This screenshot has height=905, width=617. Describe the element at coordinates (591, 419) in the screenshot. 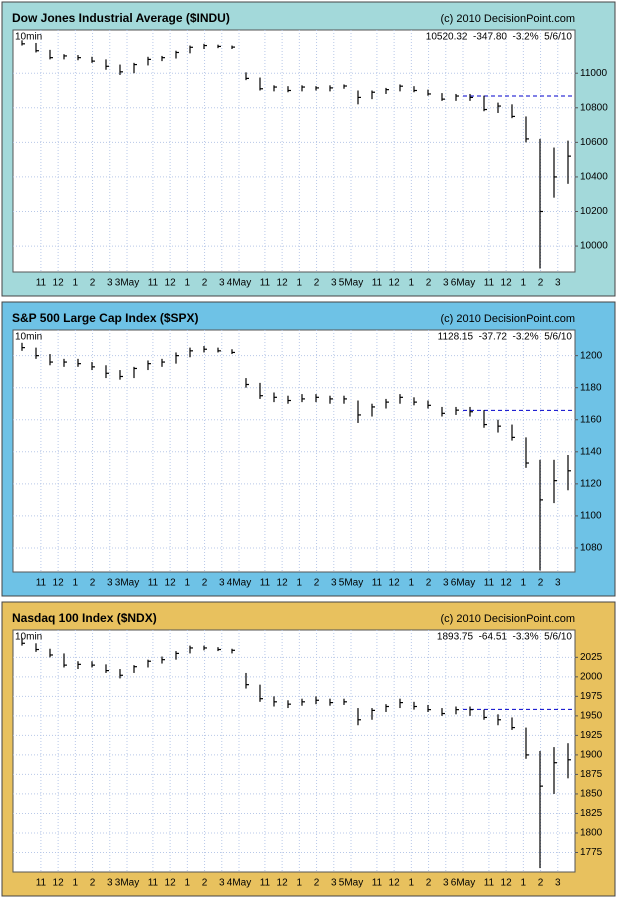

I see `y-tick-label: 1160` at that location.